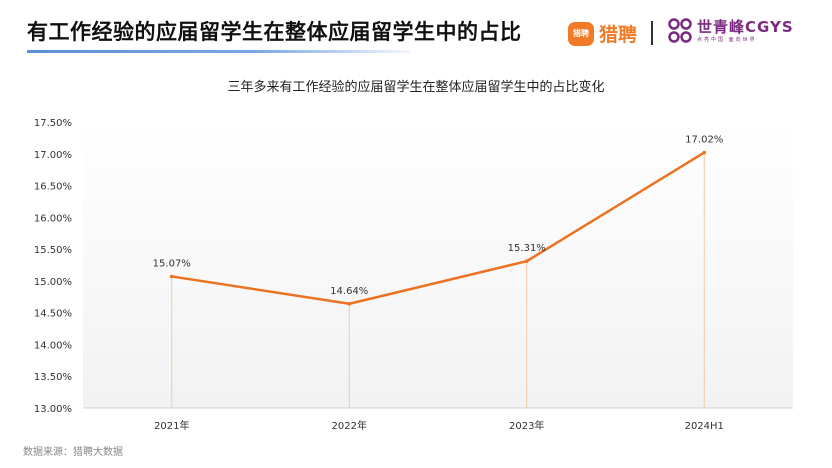  Describe the element at coordinates (172, 263) in the screenshot. I see `data-label: 15.07%` at that location.